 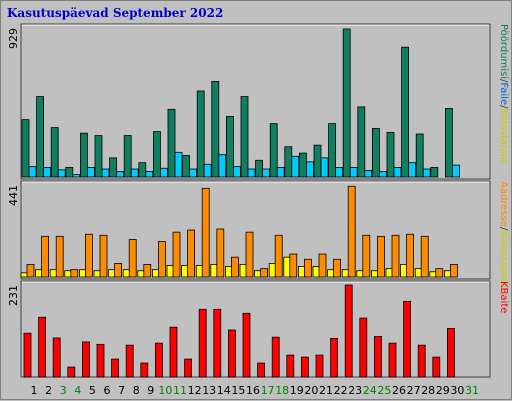 What do you see at coordinates (317, 161) in the screenshot?
I see `bar-Pöördumisi-21` at bounding box center [317, 161].